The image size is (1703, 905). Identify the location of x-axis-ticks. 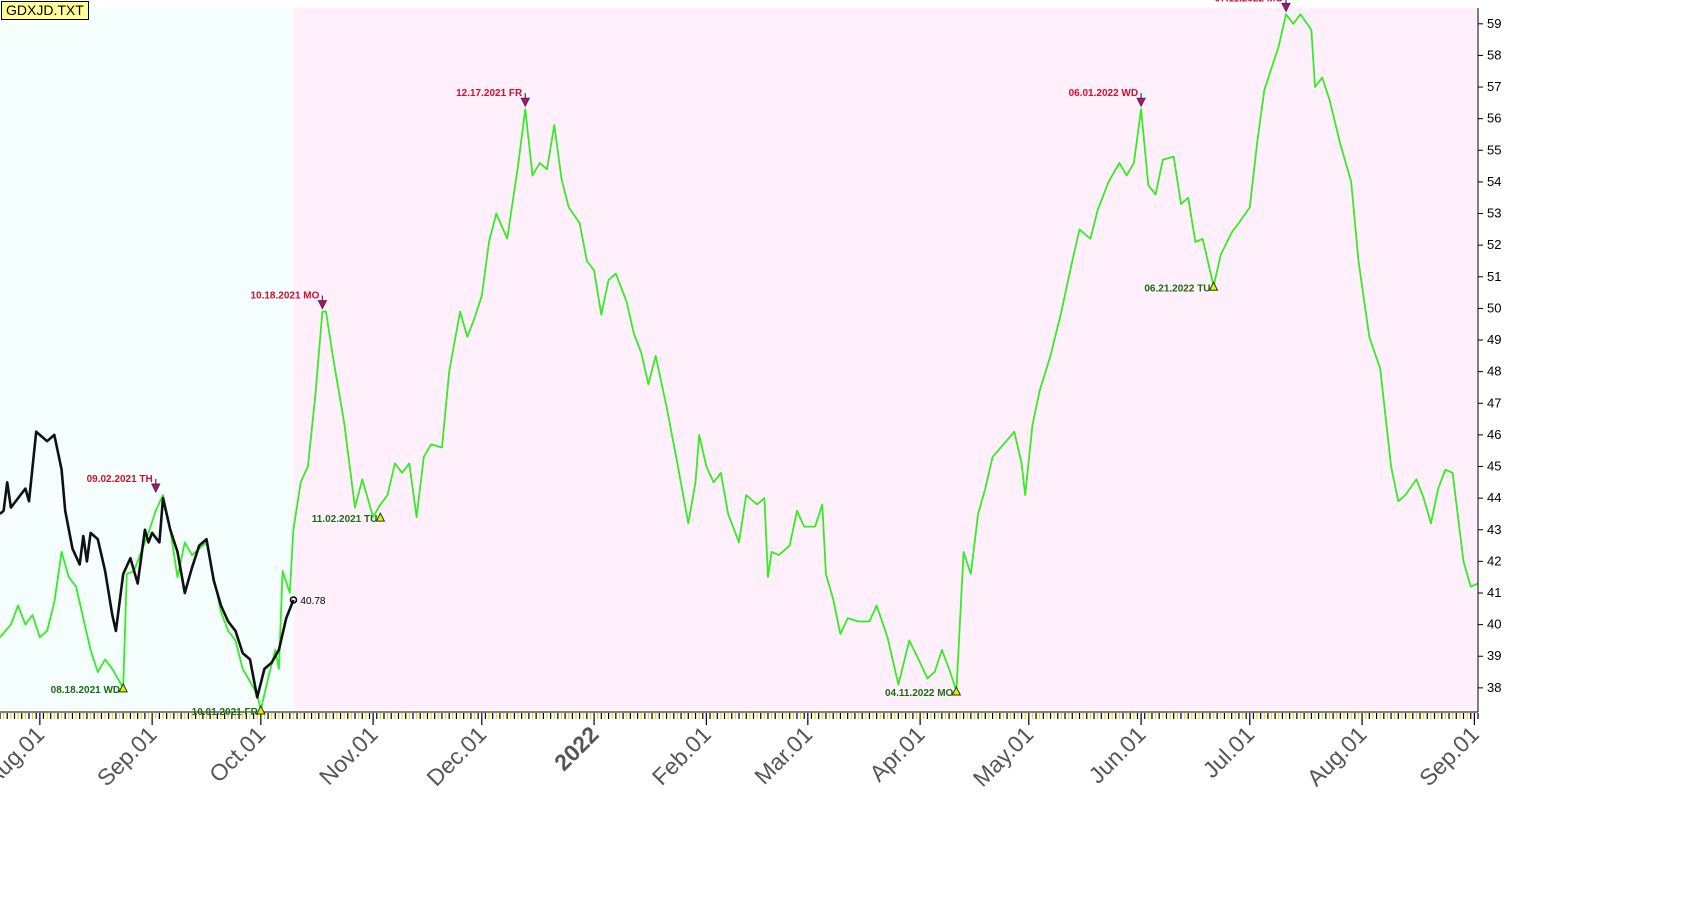
(739, 718).